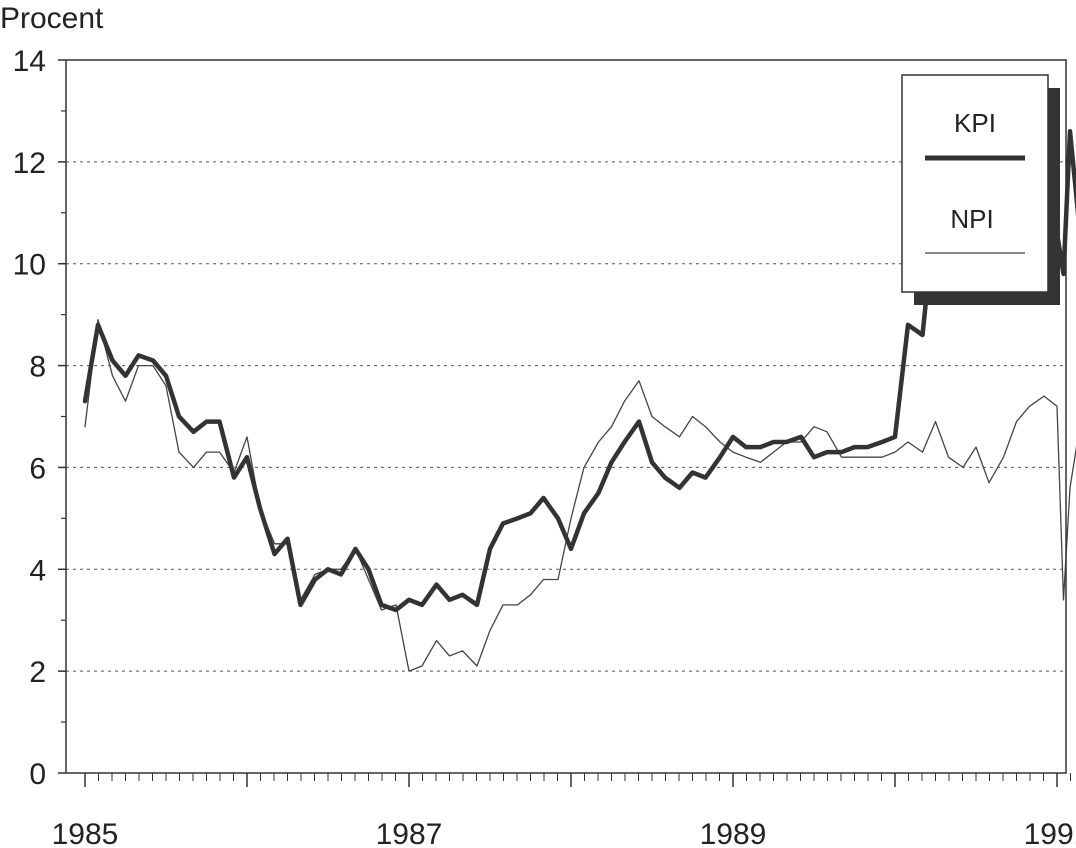  Describe the element at coordinates (1050, 833) in the screenshot. I see `x-tick-label: 1991` at that location.